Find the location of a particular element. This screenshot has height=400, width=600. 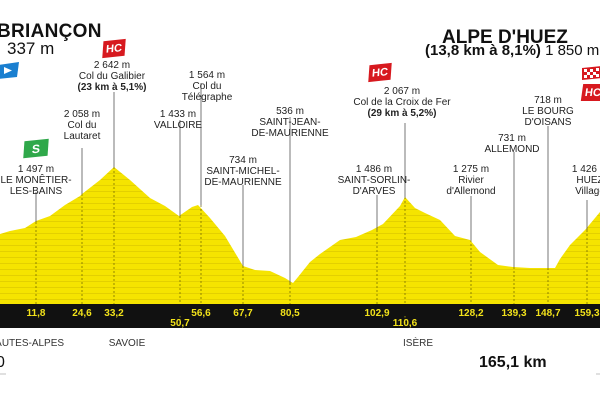

km-marker: 110,6 is located at coordinates (405, 323).